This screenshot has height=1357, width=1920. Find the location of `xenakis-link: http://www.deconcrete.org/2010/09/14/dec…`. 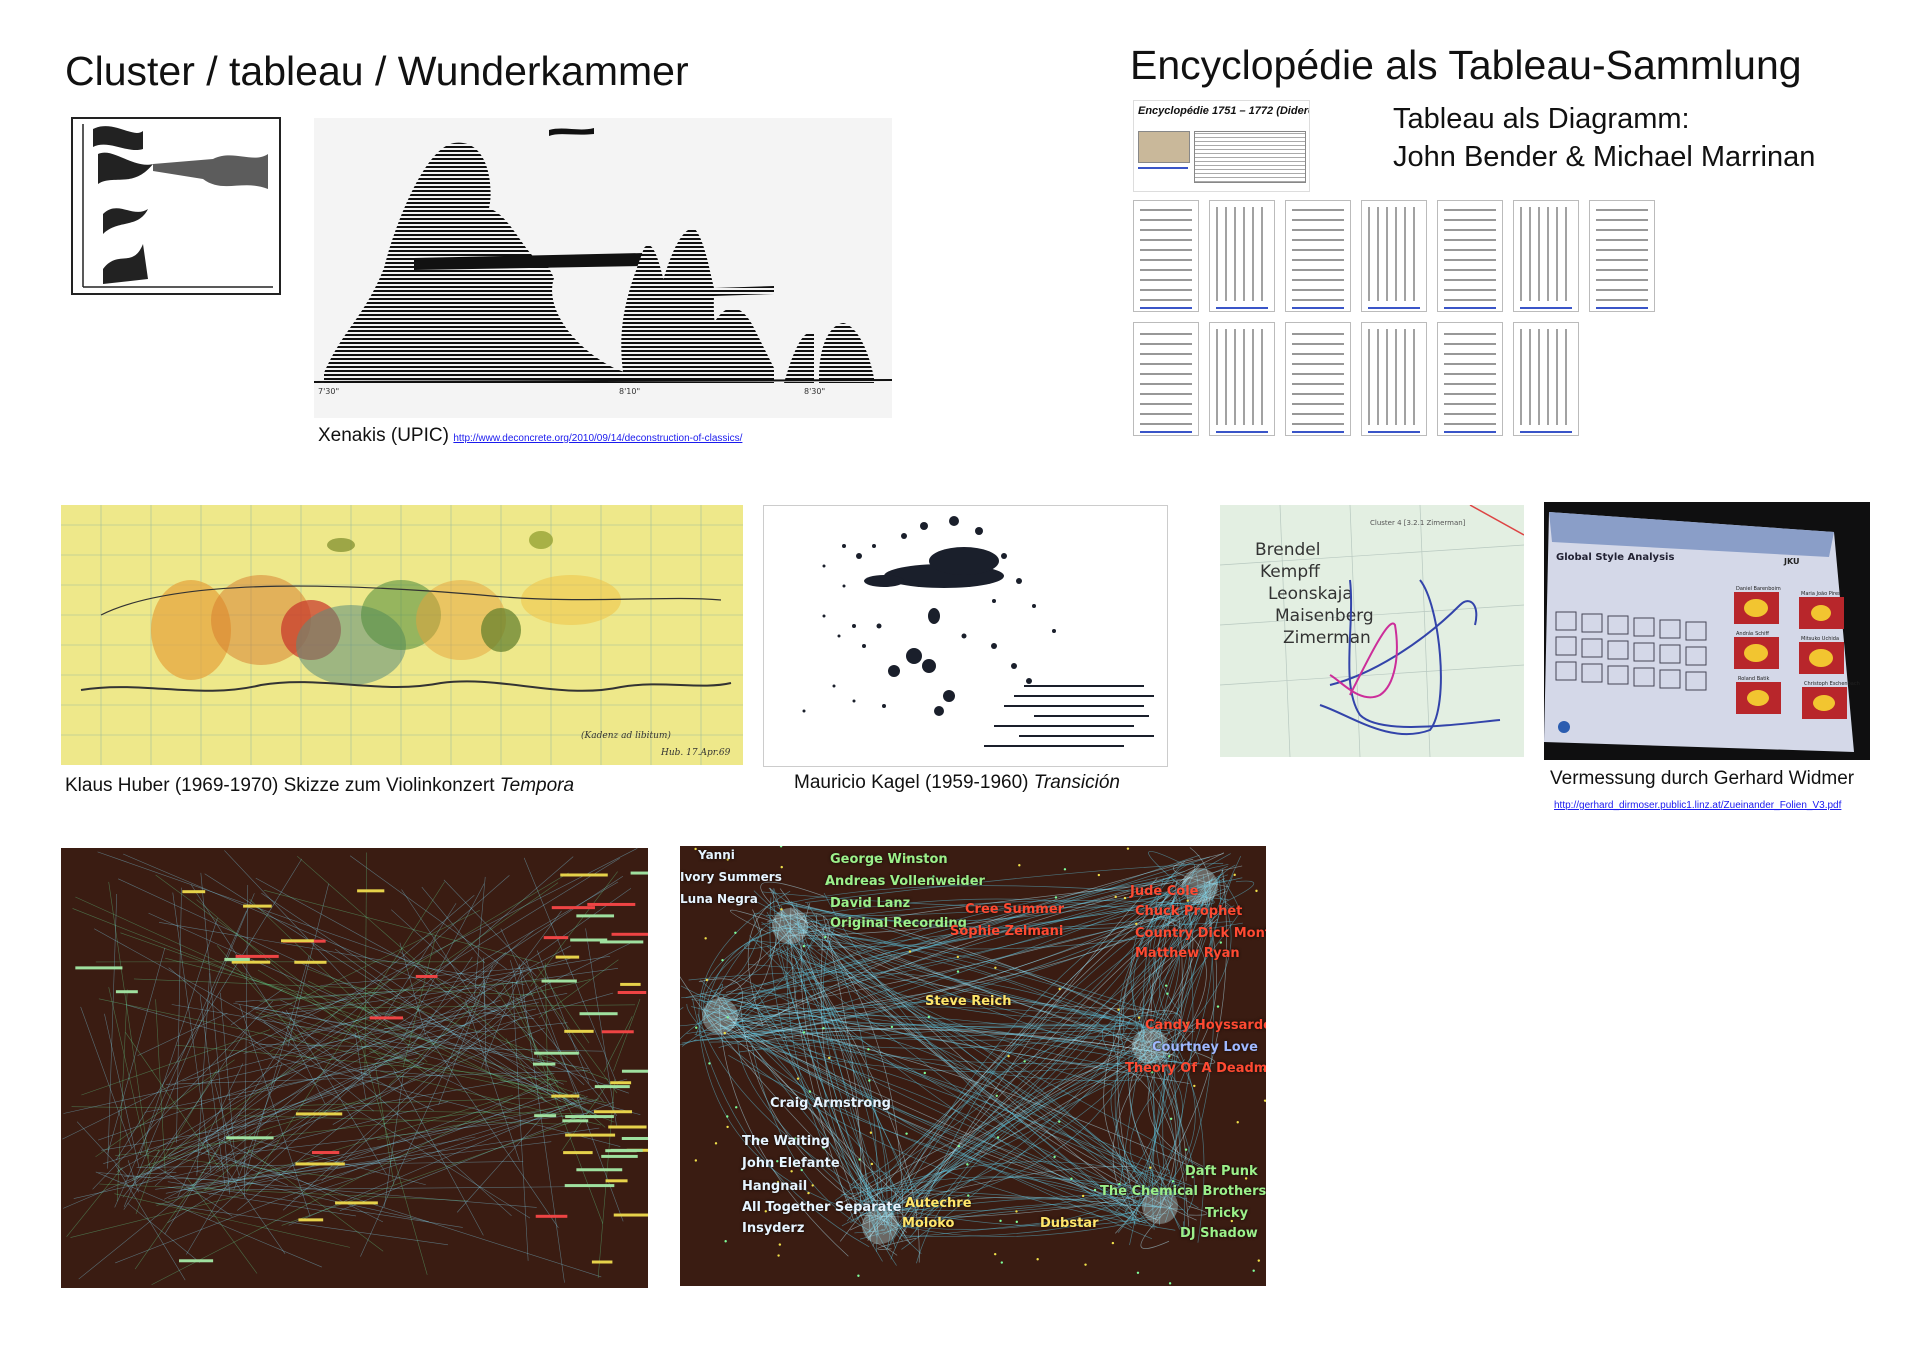

xenakis-link: http://www.deconcrete.org/2010/09/14/dec… is located at coordinates (598, 438).